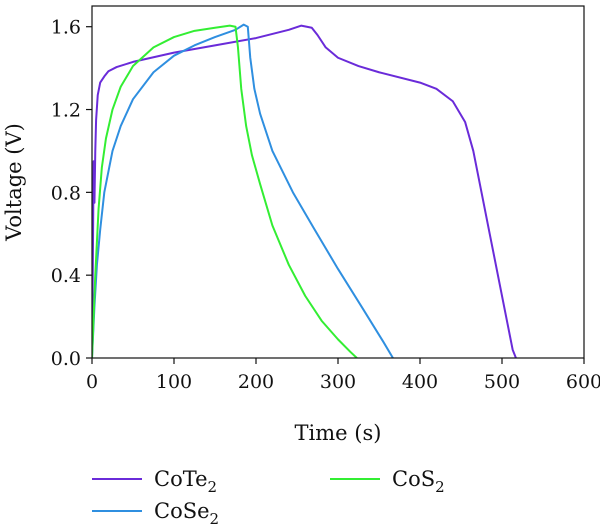  What do you see at coordinates (186, 513) in the screenshot?
I see `legend-label-1: CoSe2` at bounding box center [186, 513].